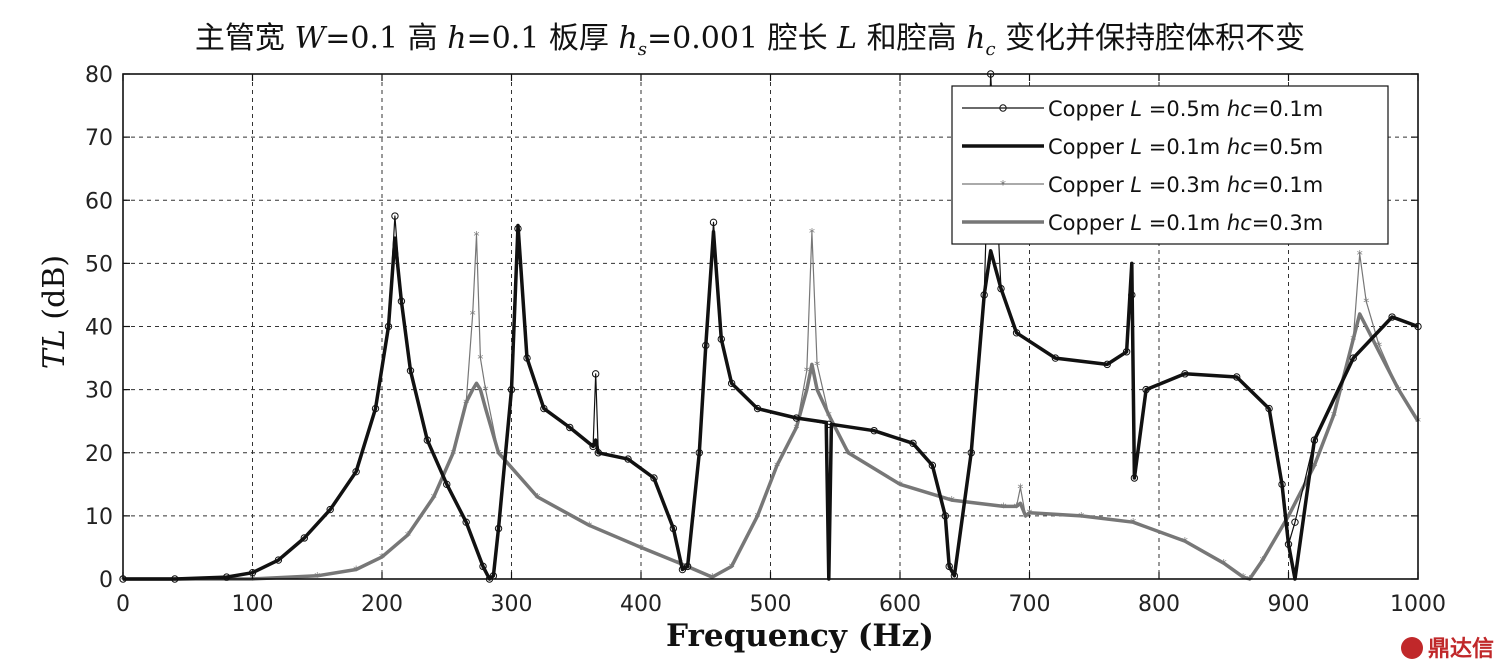 The height and width of the screenshot is (668, 1500). Describe the element at coordinates (990, 49) in the screenshot. I see `title-hc-subscript: c` at that location.